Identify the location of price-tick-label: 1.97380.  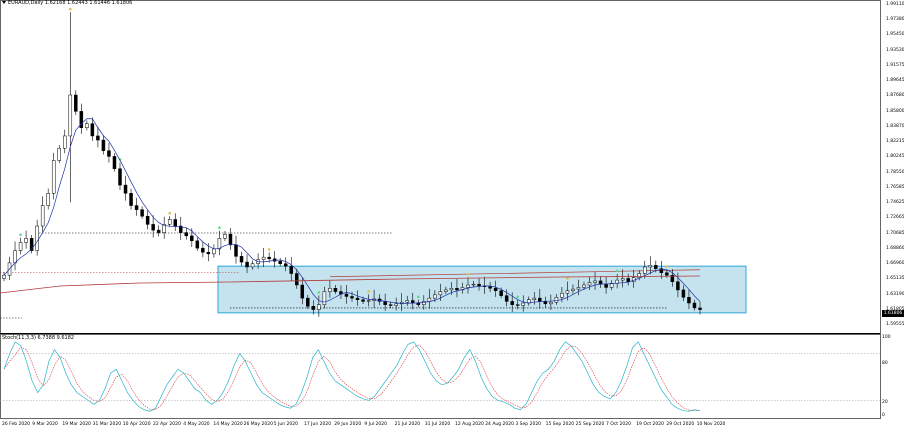
(895, 20).